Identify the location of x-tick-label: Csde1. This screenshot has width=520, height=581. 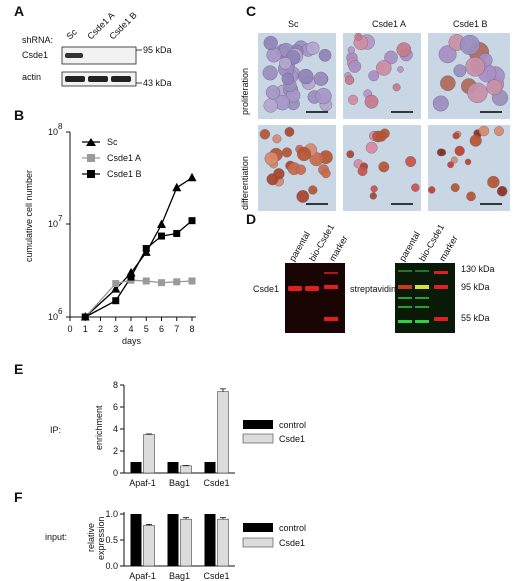
(216, 576).